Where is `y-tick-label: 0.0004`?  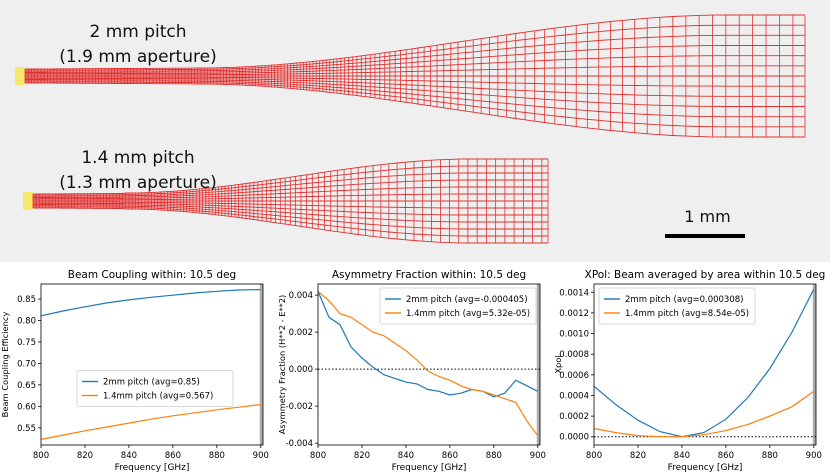 y-tick-label: 0.0004 is located at coordinates (574, 396).